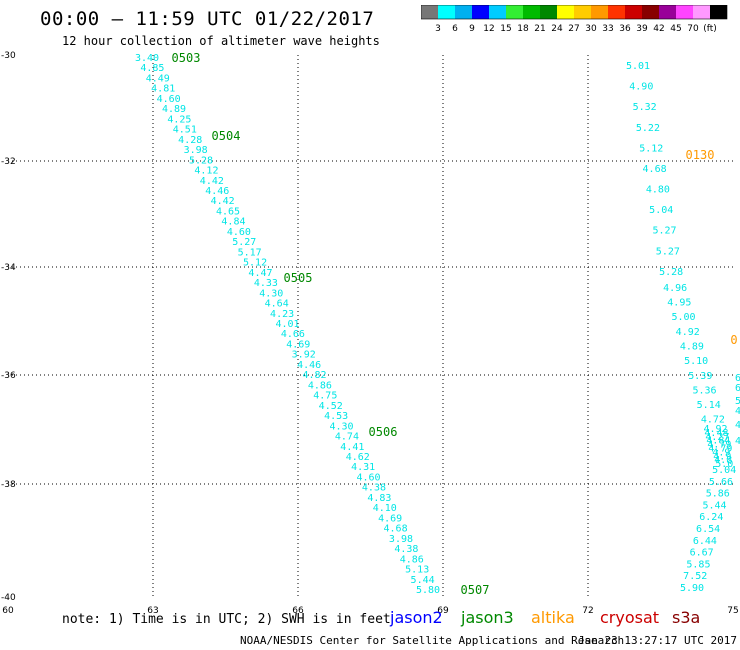 This screenshot has height=650, width=740. Describe the element at coordinates (207, 19) in the screenshot. I see `map-title: 00:00 – 11:59 UTC 01/22/2017` at that location.